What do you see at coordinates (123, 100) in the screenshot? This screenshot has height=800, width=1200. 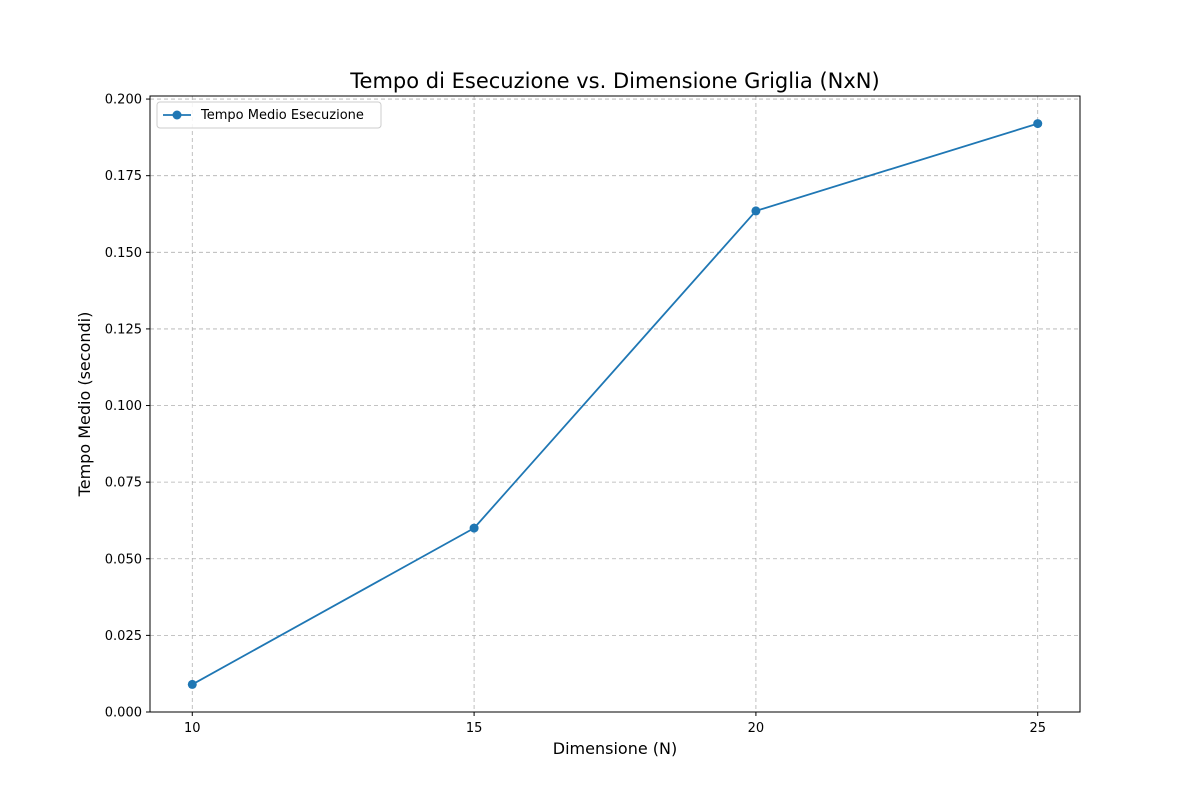 I see `y-tick-label: 0.200` at bounding box center [123, 100].